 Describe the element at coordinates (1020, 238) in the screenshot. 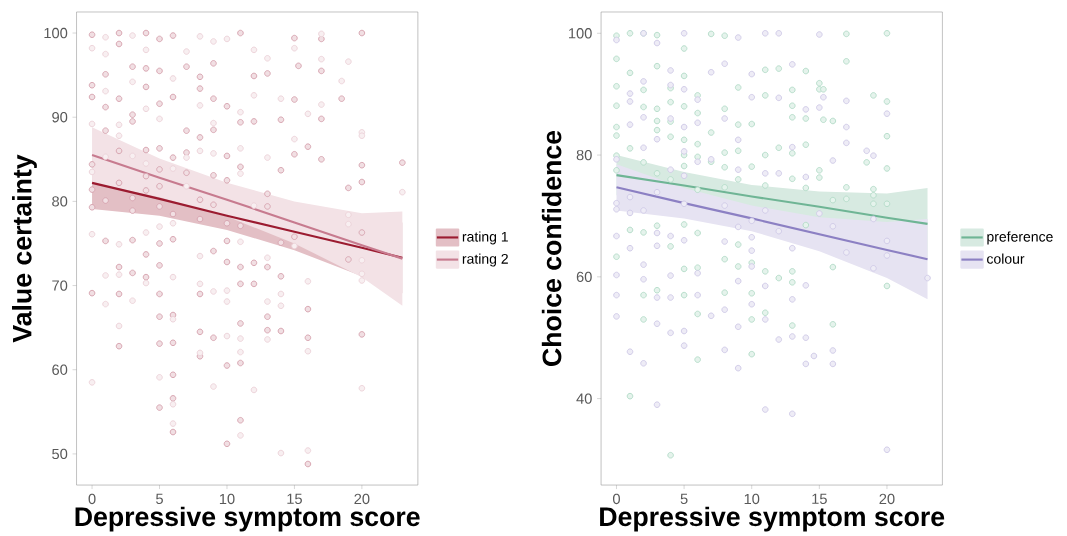

I see `legend-label: preference` at that location.